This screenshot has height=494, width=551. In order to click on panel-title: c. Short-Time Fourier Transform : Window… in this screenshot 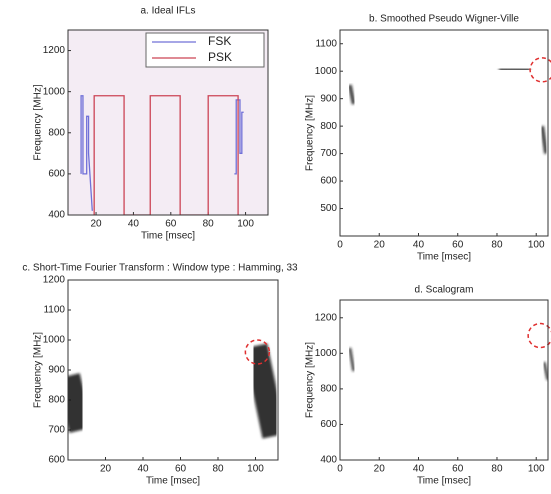, I will do `click(160, 268)`.